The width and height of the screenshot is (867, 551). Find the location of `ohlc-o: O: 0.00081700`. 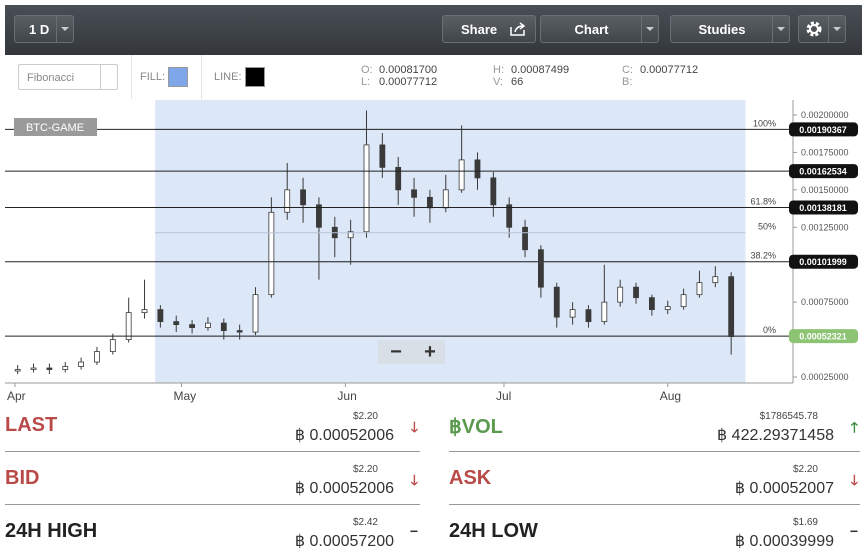

ohlc-o: O: 0.00081700 is located at coordinates (399, 70).